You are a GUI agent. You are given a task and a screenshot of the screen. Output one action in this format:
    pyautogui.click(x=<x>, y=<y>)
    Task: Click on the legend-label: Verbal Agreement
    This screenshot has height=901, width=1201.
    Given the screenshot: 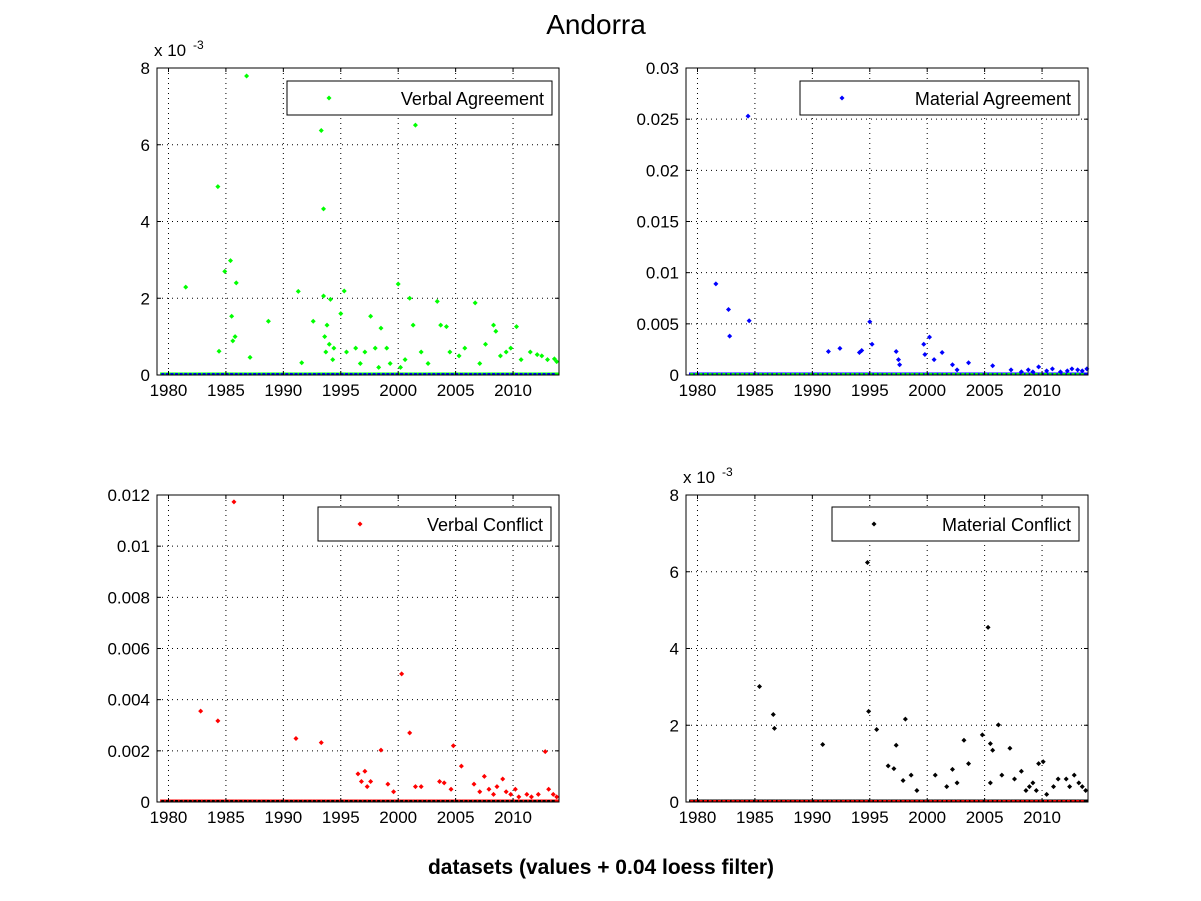 What is the action you would take?
    pyautogui.click(x=472, y=99)
    